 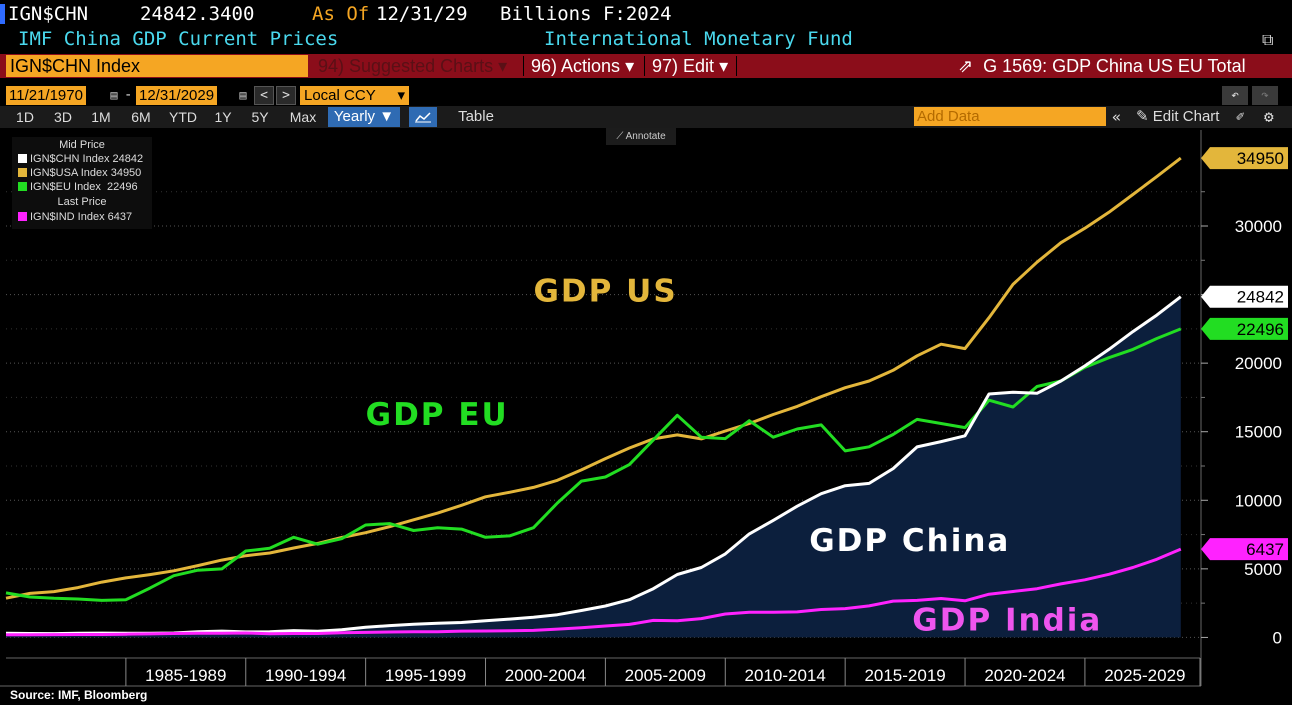 What do you see at coordinates (87, 159) in the screenshot?
I see `legend-item-label: IGN$CHN Index 24842` at bounding box center [87, 159].